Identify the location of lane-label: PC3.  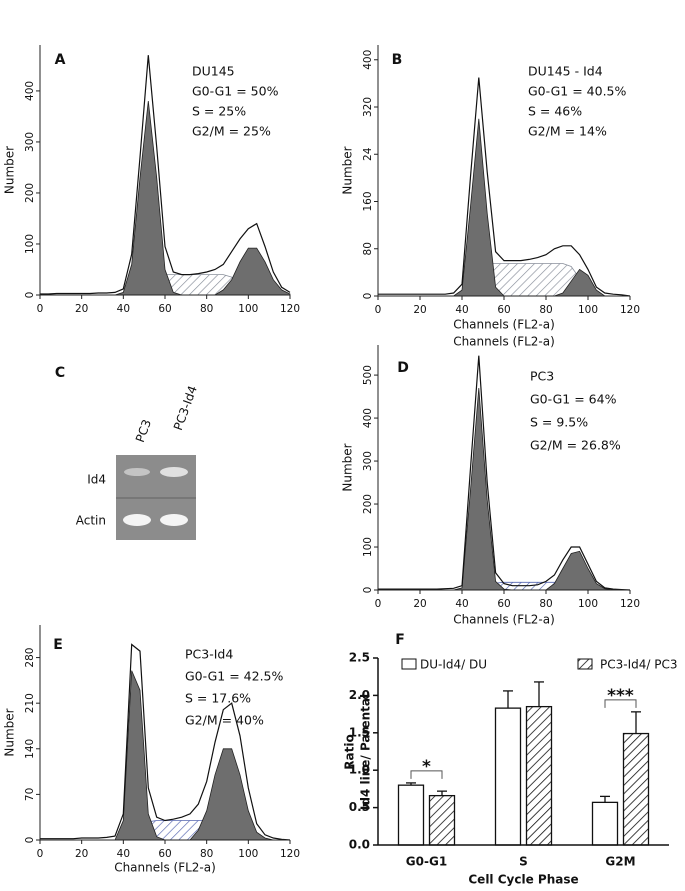
(143, 431).